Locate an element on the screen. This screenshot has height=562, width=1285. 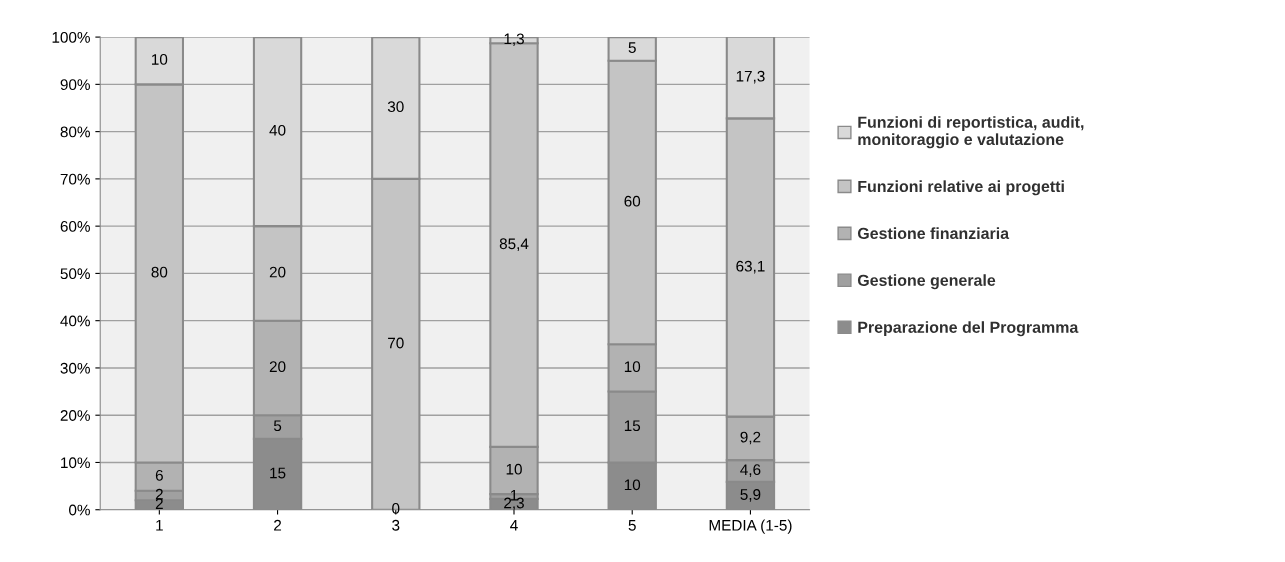
y-tick-label: 50% is located at coordinates (75, 274).